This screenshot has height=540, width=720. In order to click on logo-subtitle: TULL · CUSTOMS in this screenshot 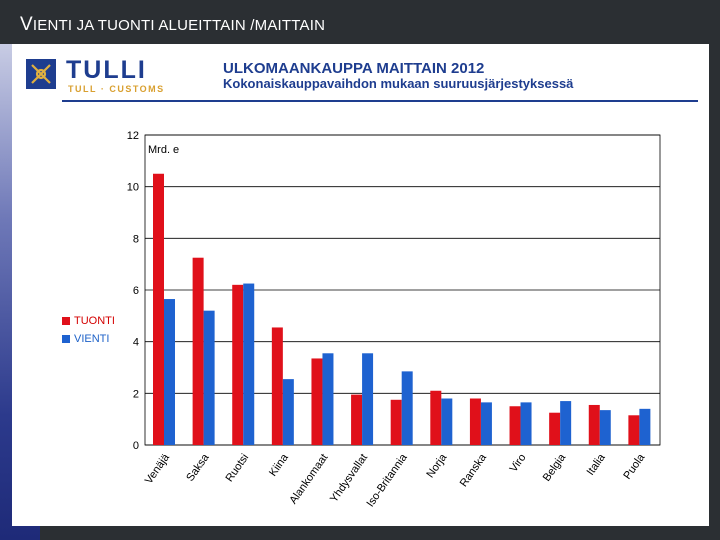, I will do `click(116, 89)`.